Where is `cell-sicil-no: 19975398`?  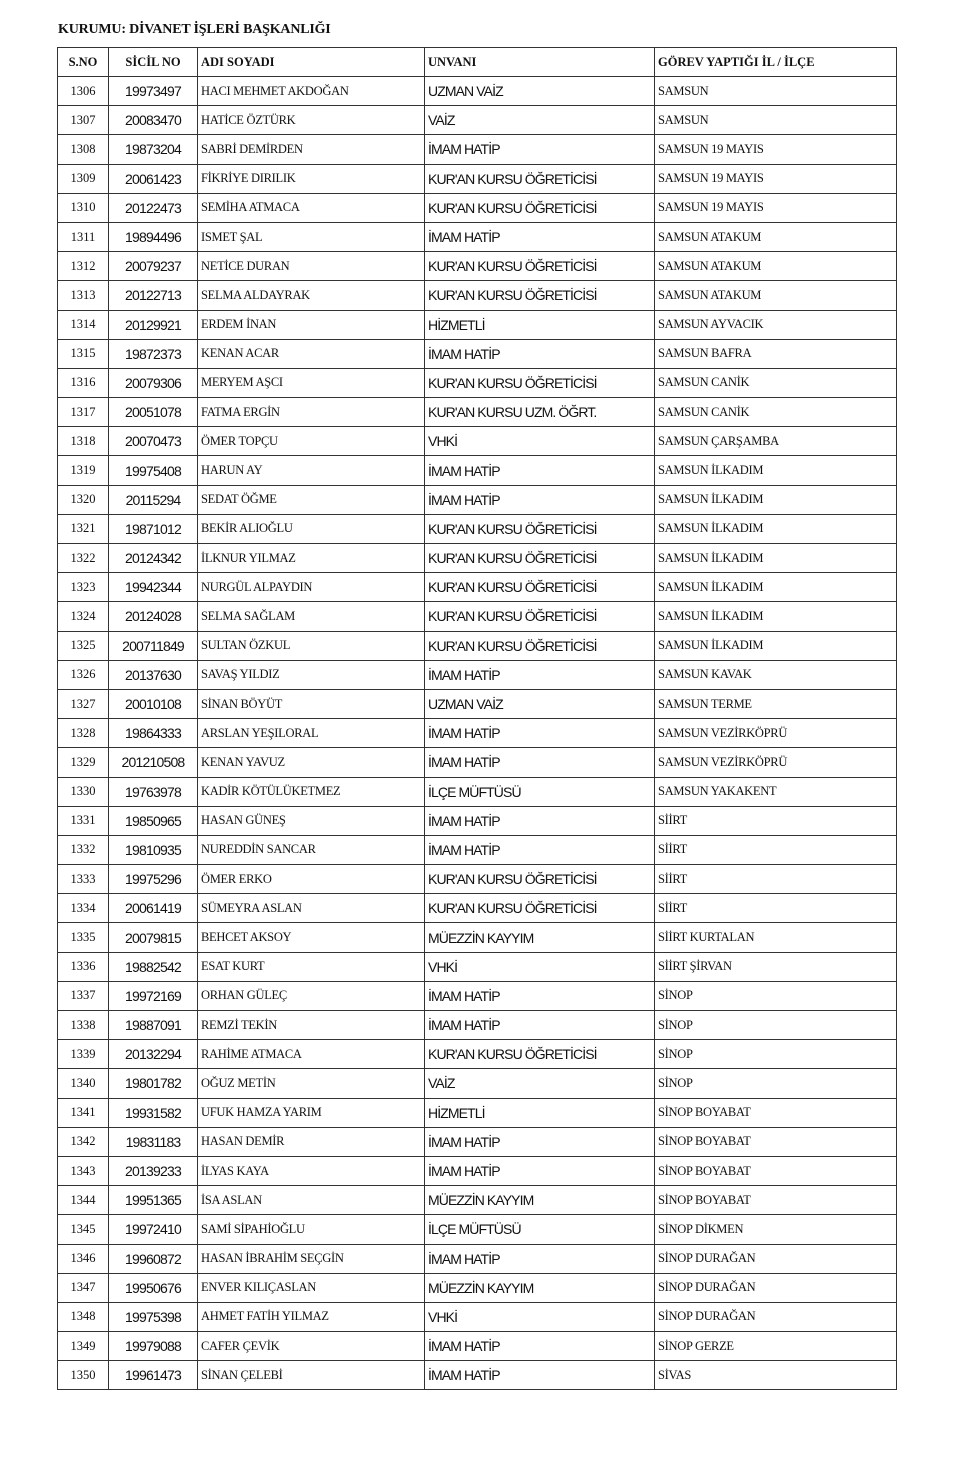
cell-sicil-no: 19975398 is located at coordinates (153, 1317).